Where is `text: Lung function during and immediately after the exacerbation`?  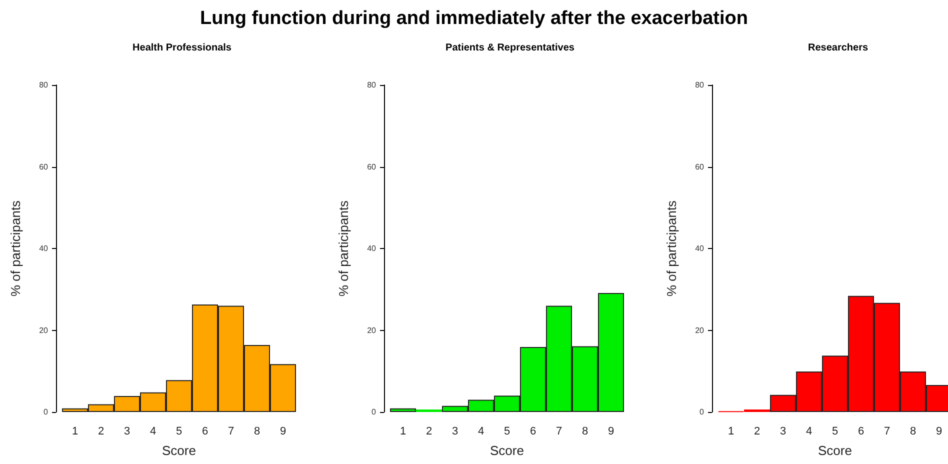
text: Lung function during and immediately after the exacerbation is located at coordinates (474, 19).